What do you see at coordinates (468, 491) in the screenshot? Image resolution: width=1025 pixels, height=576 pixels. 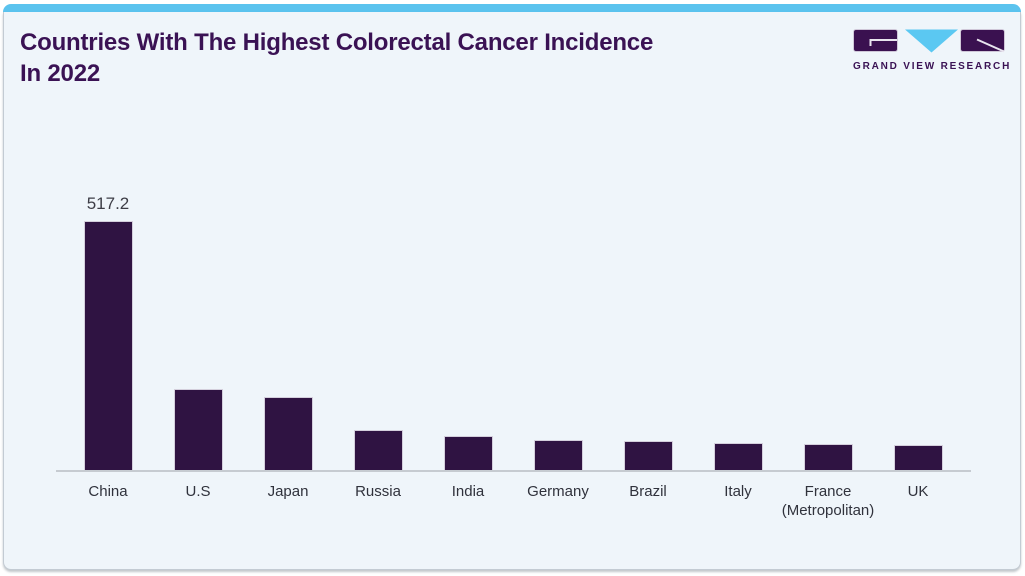 I see `x-axis-label: India` at bounding box center [468, 491].